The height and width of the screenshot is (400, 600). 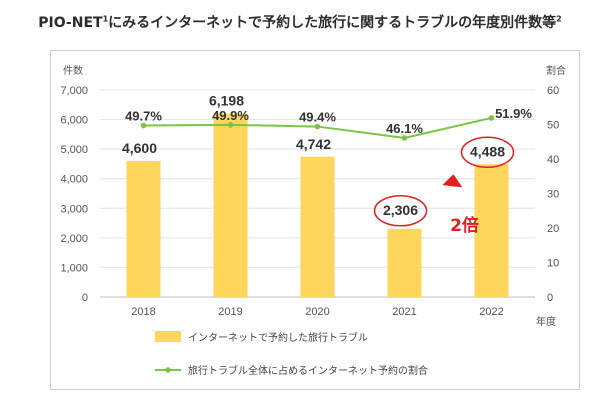 I want to click on bar-value-label: 2,306, so click(x=400, y=210).